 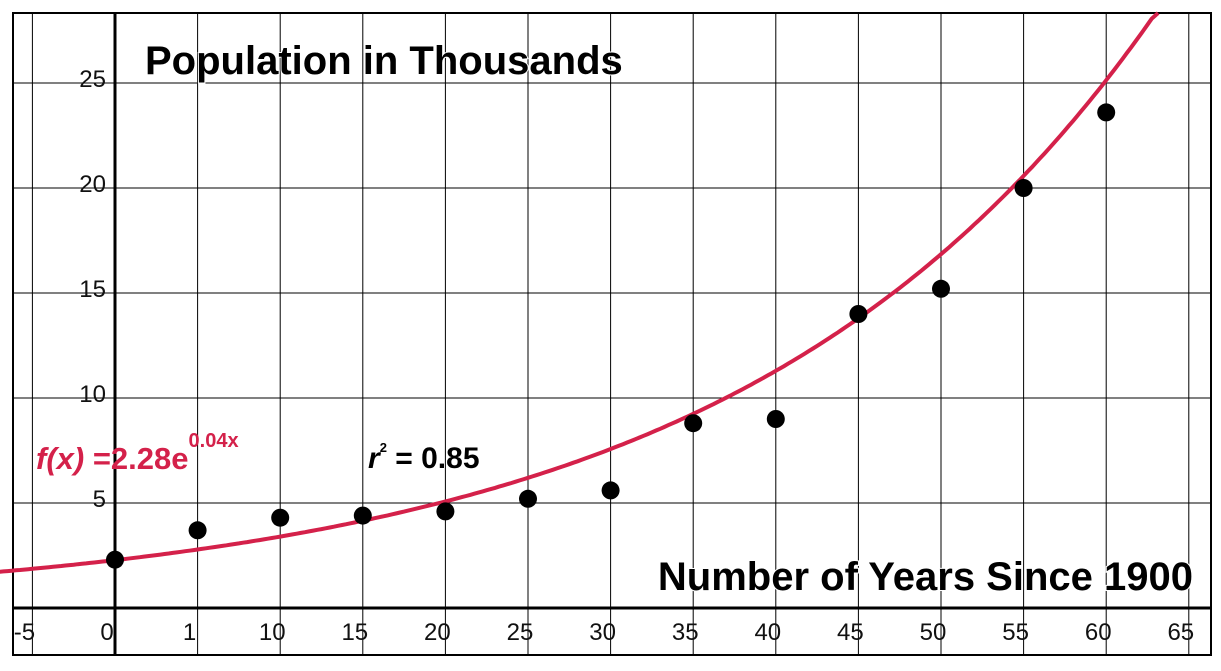 What do you see at coordinates (92, 394) in the screenshot?
I see `y-tick-label: 10` at bounding box center [92, 394].